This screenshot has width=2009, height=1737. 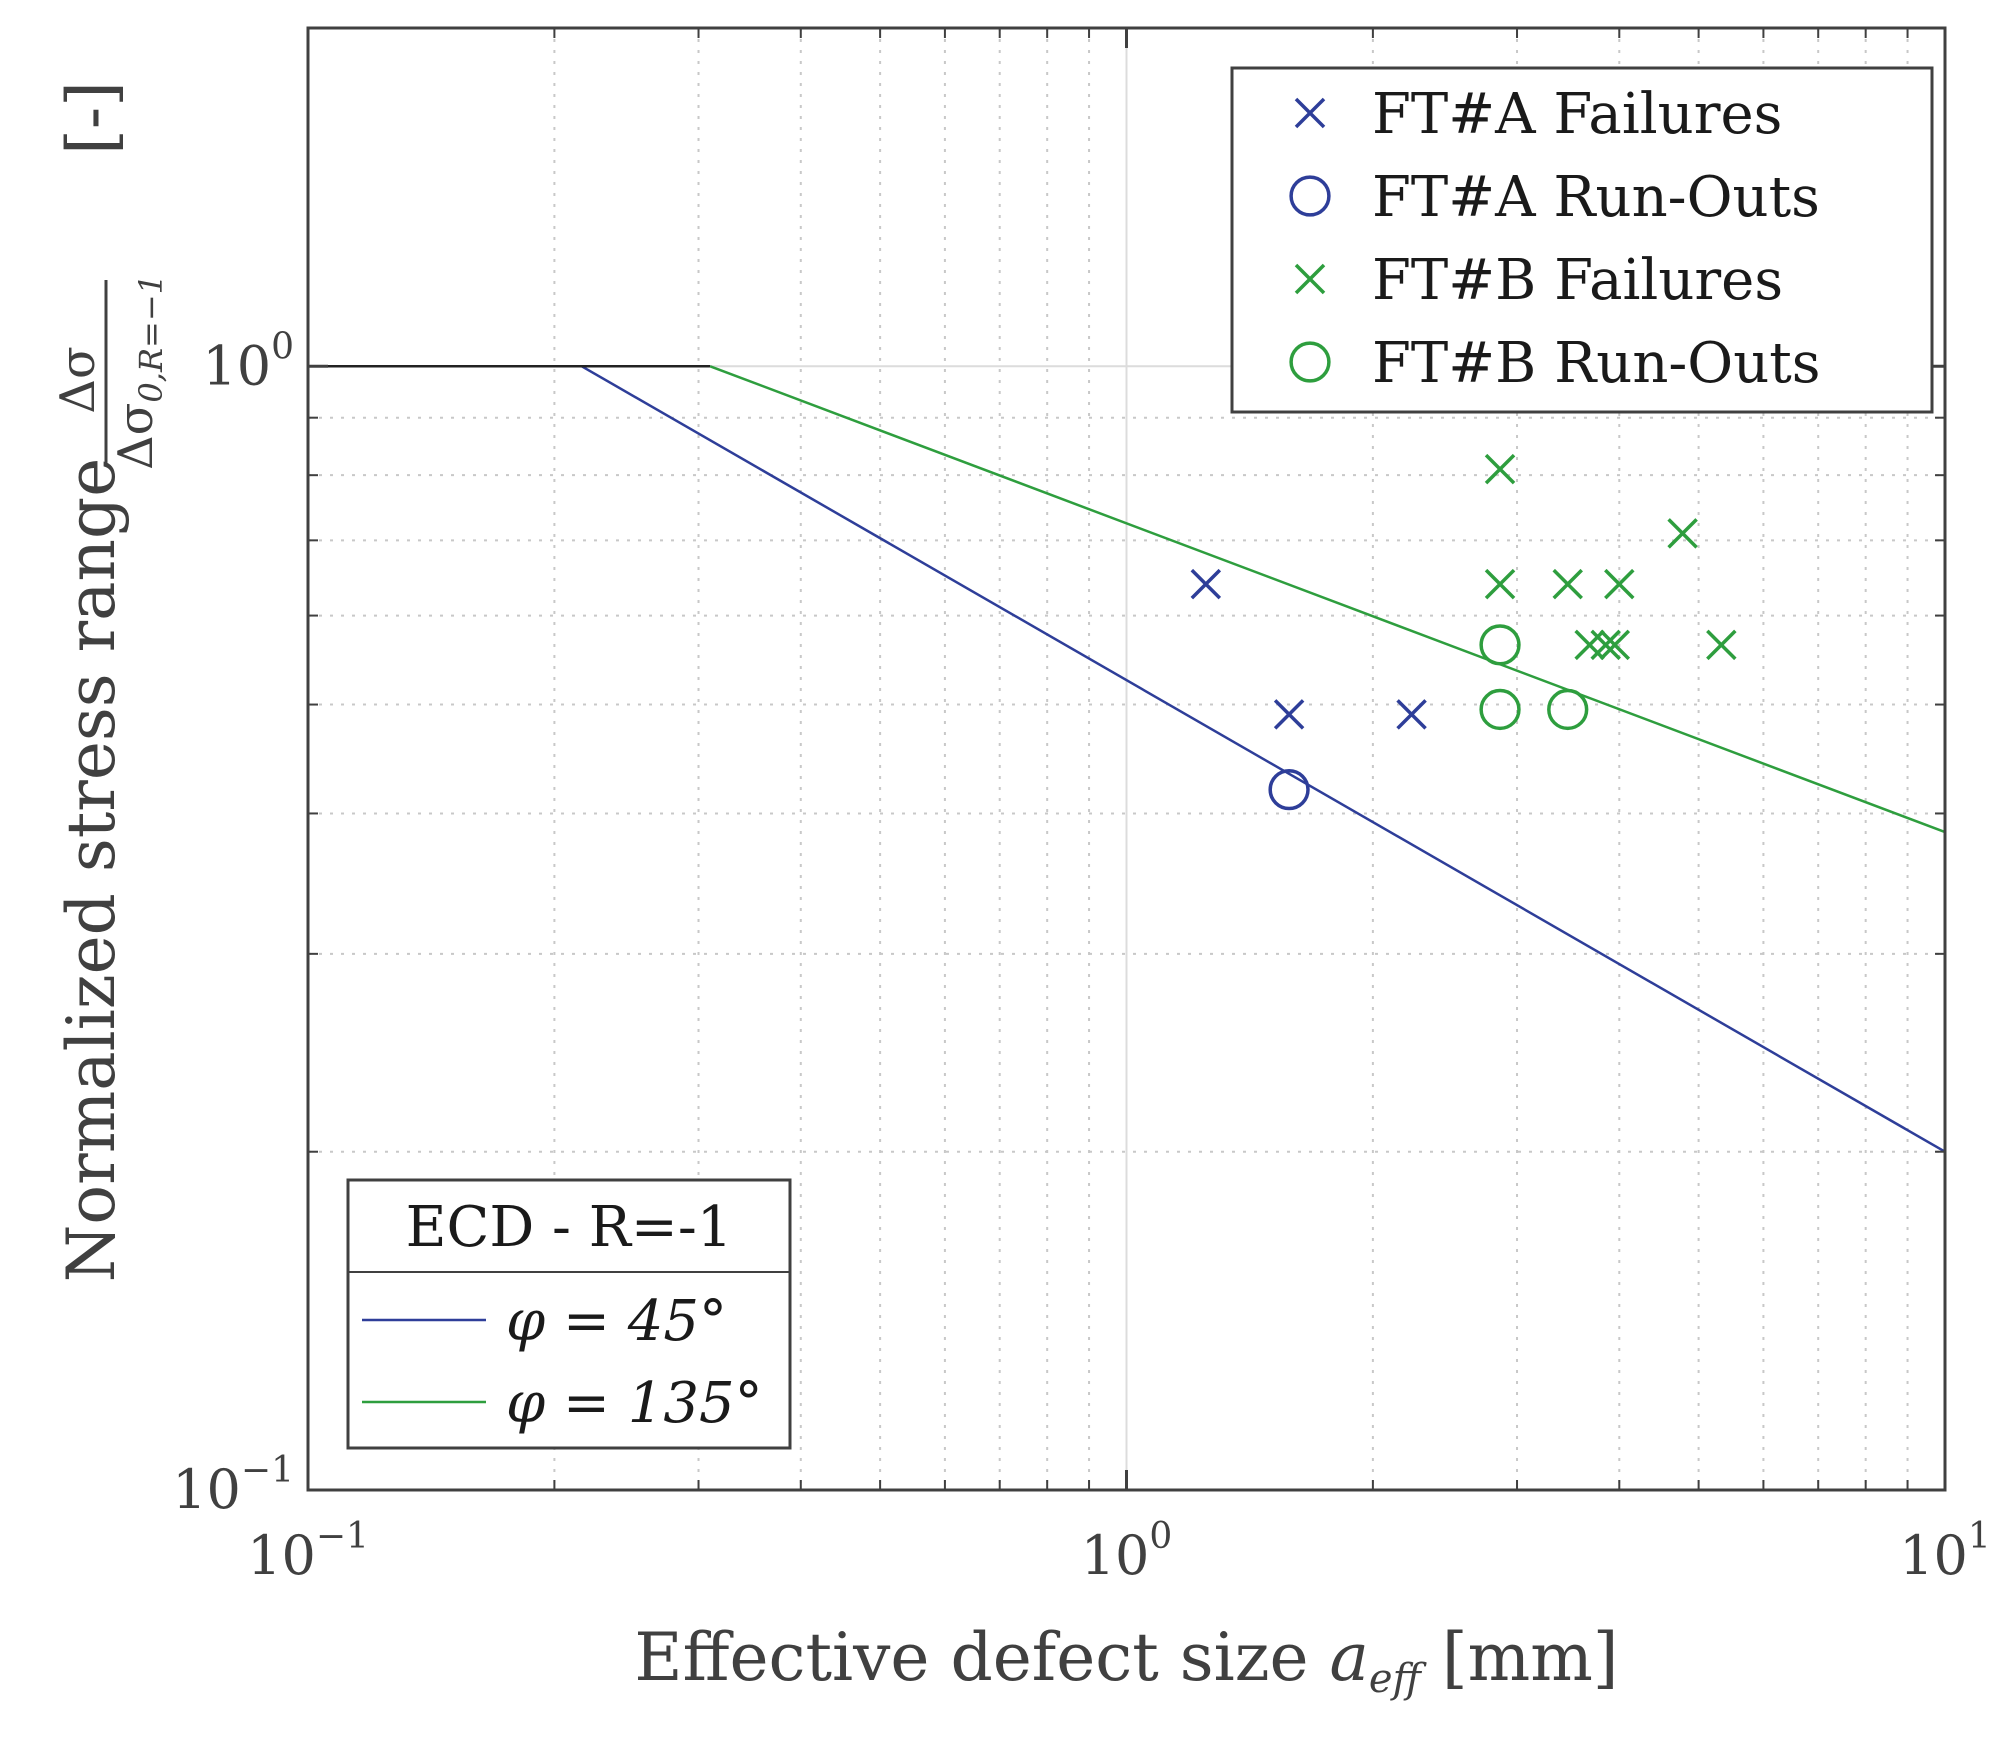 What do you see at coordinates (1577, 114) in the screenshot?
I see `legend-entry-label: FT#A Failures` at bounding box center [1577, 114].